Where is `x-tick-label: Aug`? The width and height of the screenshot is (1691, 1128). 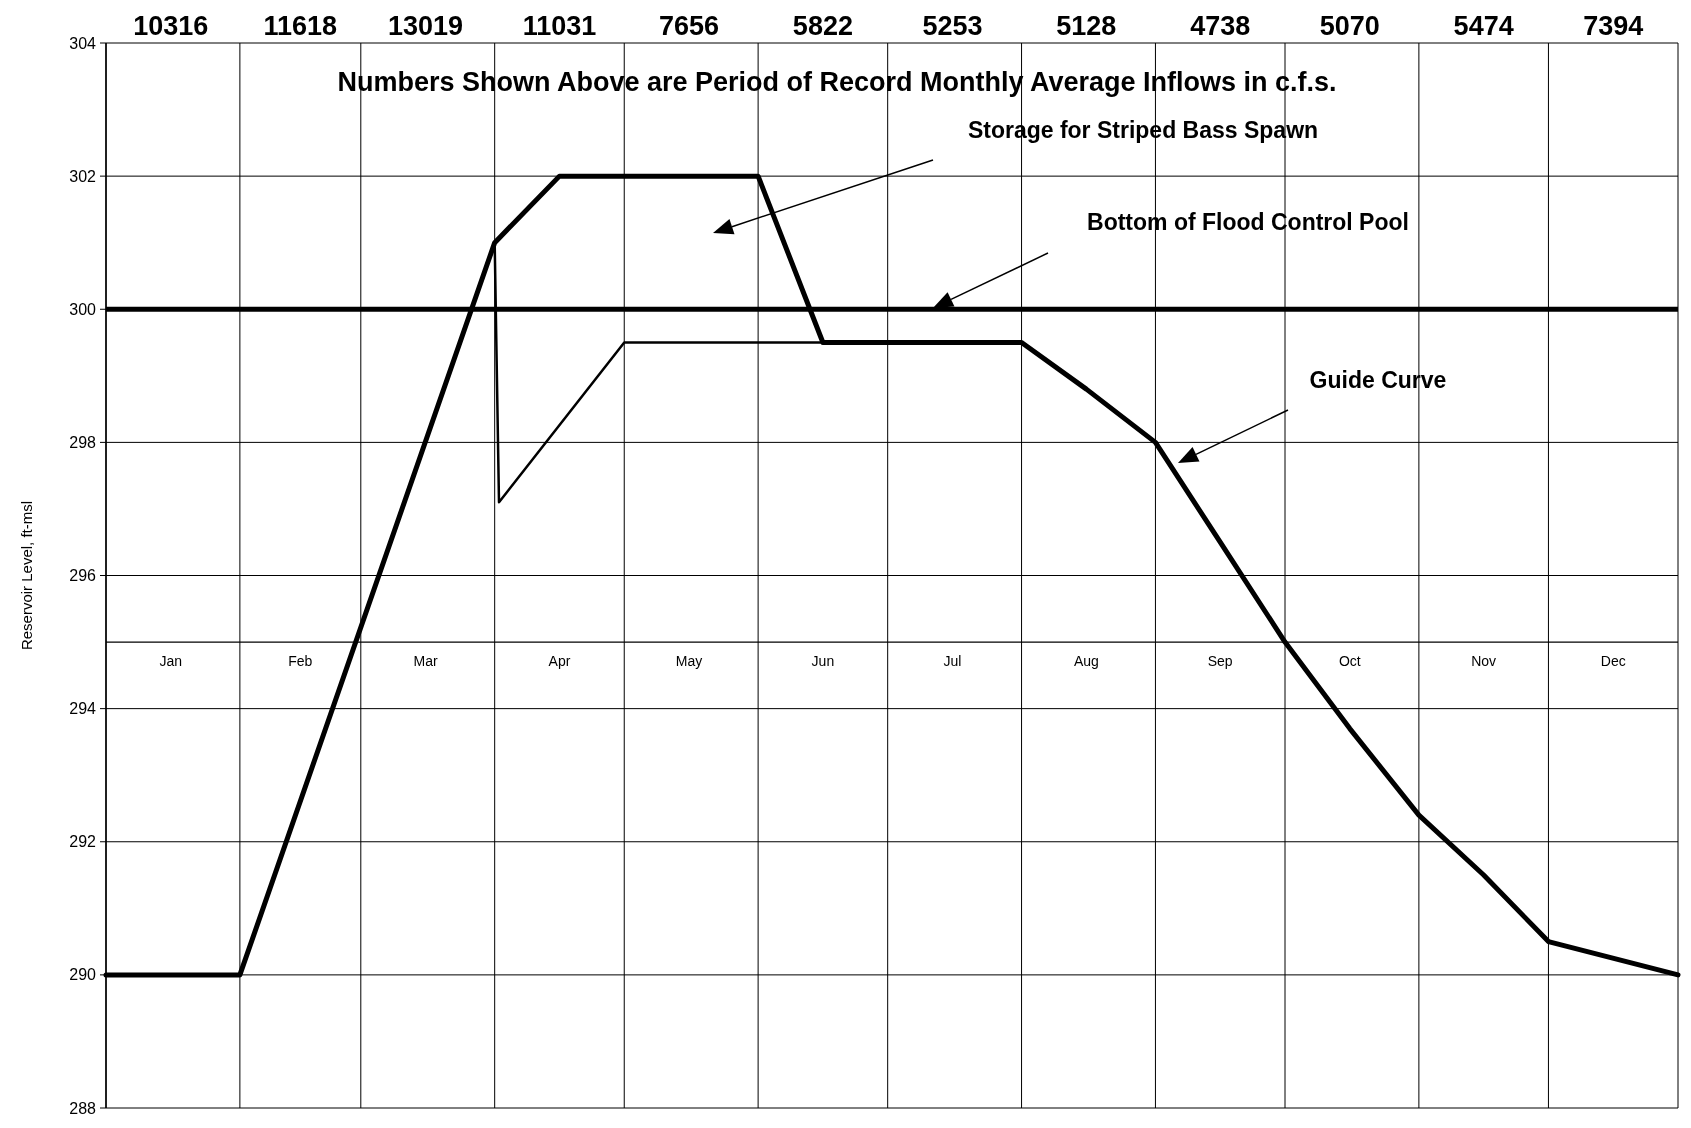
x-tick-label: Aug is located at coordinates (1086, 661).